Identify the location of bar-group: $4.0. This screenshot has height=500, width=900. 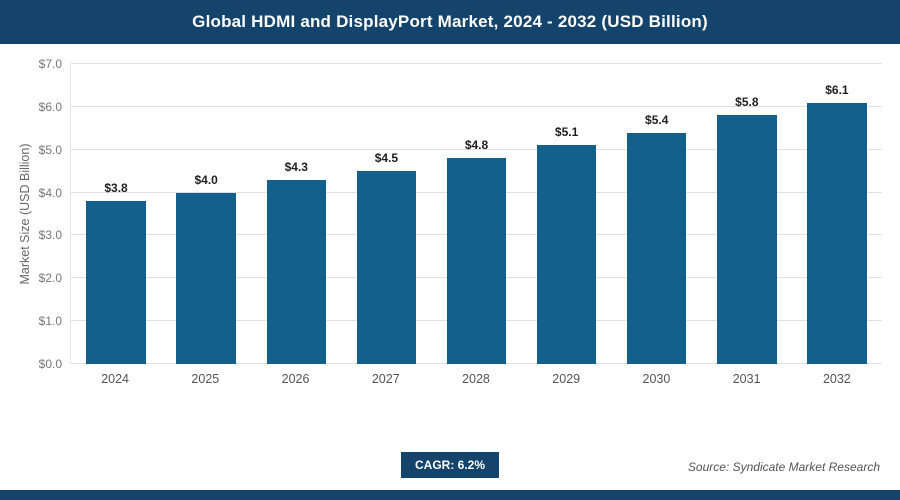
(206, 268).